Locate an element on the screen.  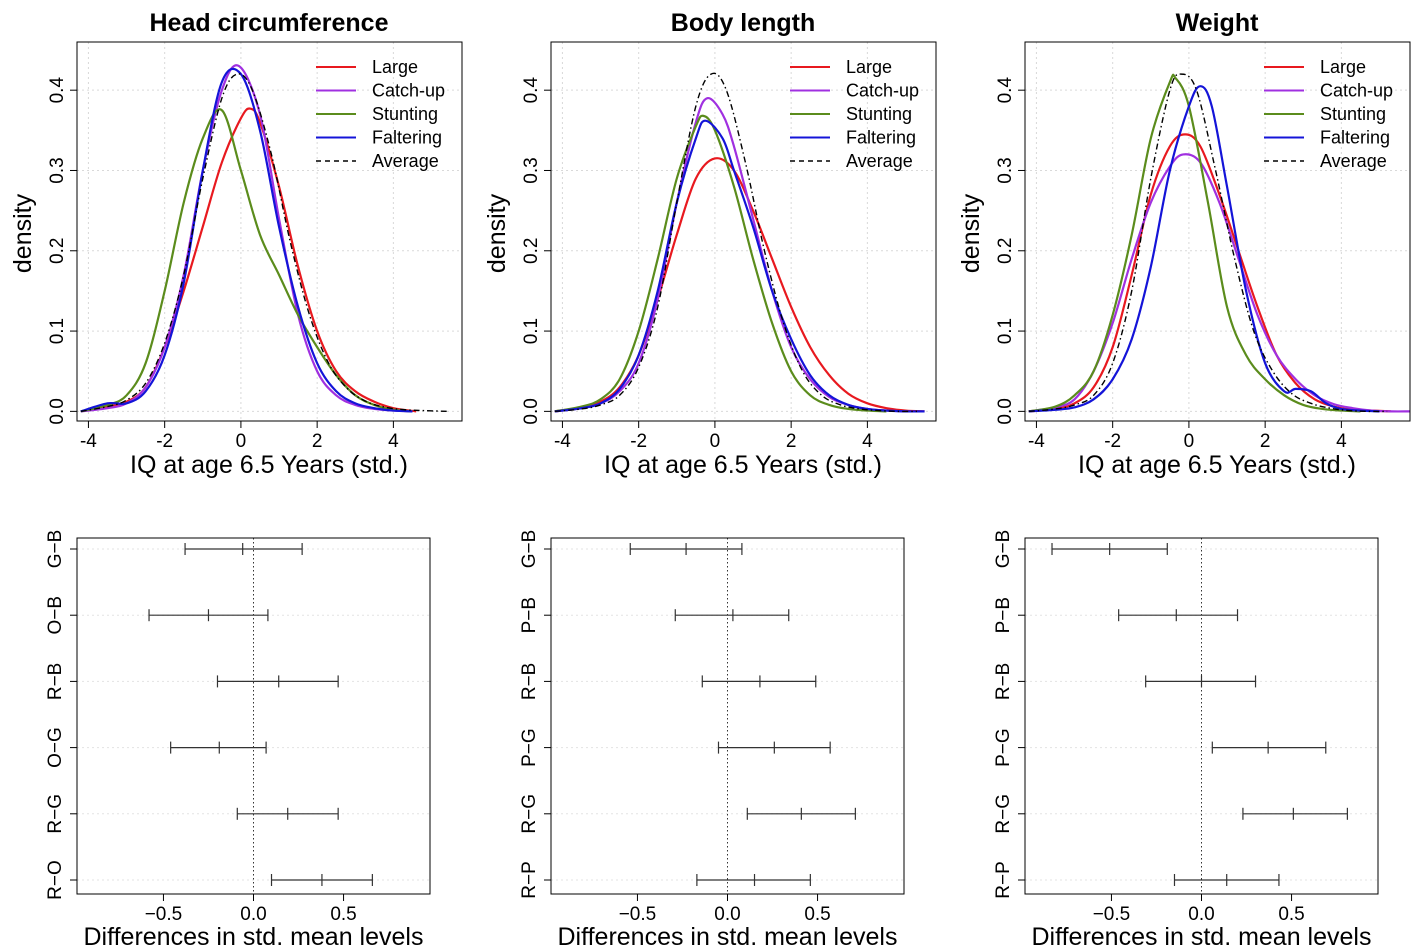
comparison-label: R−P is located at coordinates (529, 880).